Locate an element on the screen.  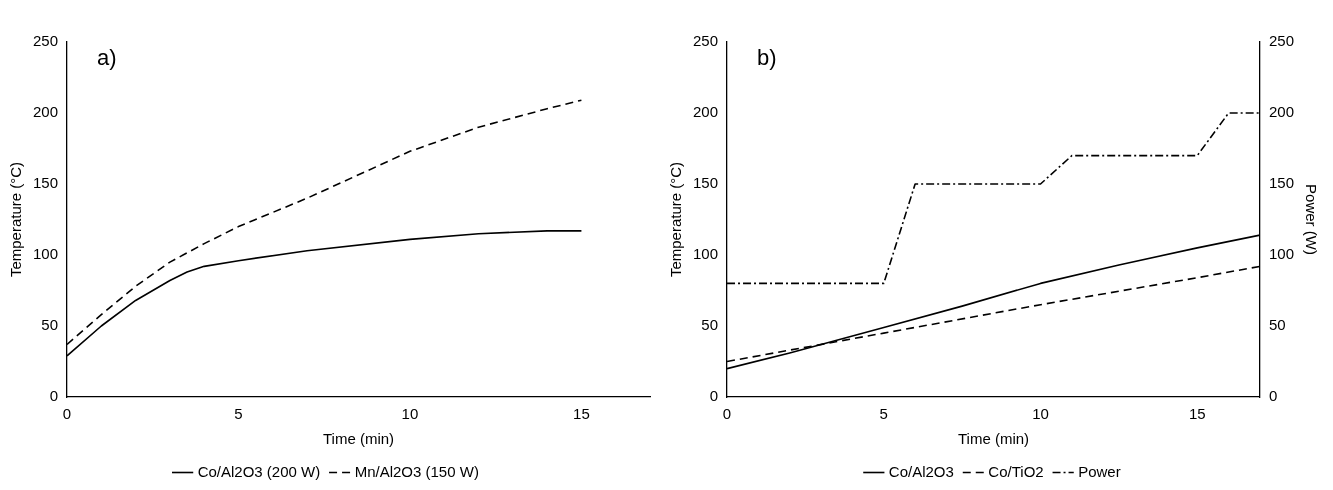
y2-tick-label: 200 is located at coordinates (1281, 112).